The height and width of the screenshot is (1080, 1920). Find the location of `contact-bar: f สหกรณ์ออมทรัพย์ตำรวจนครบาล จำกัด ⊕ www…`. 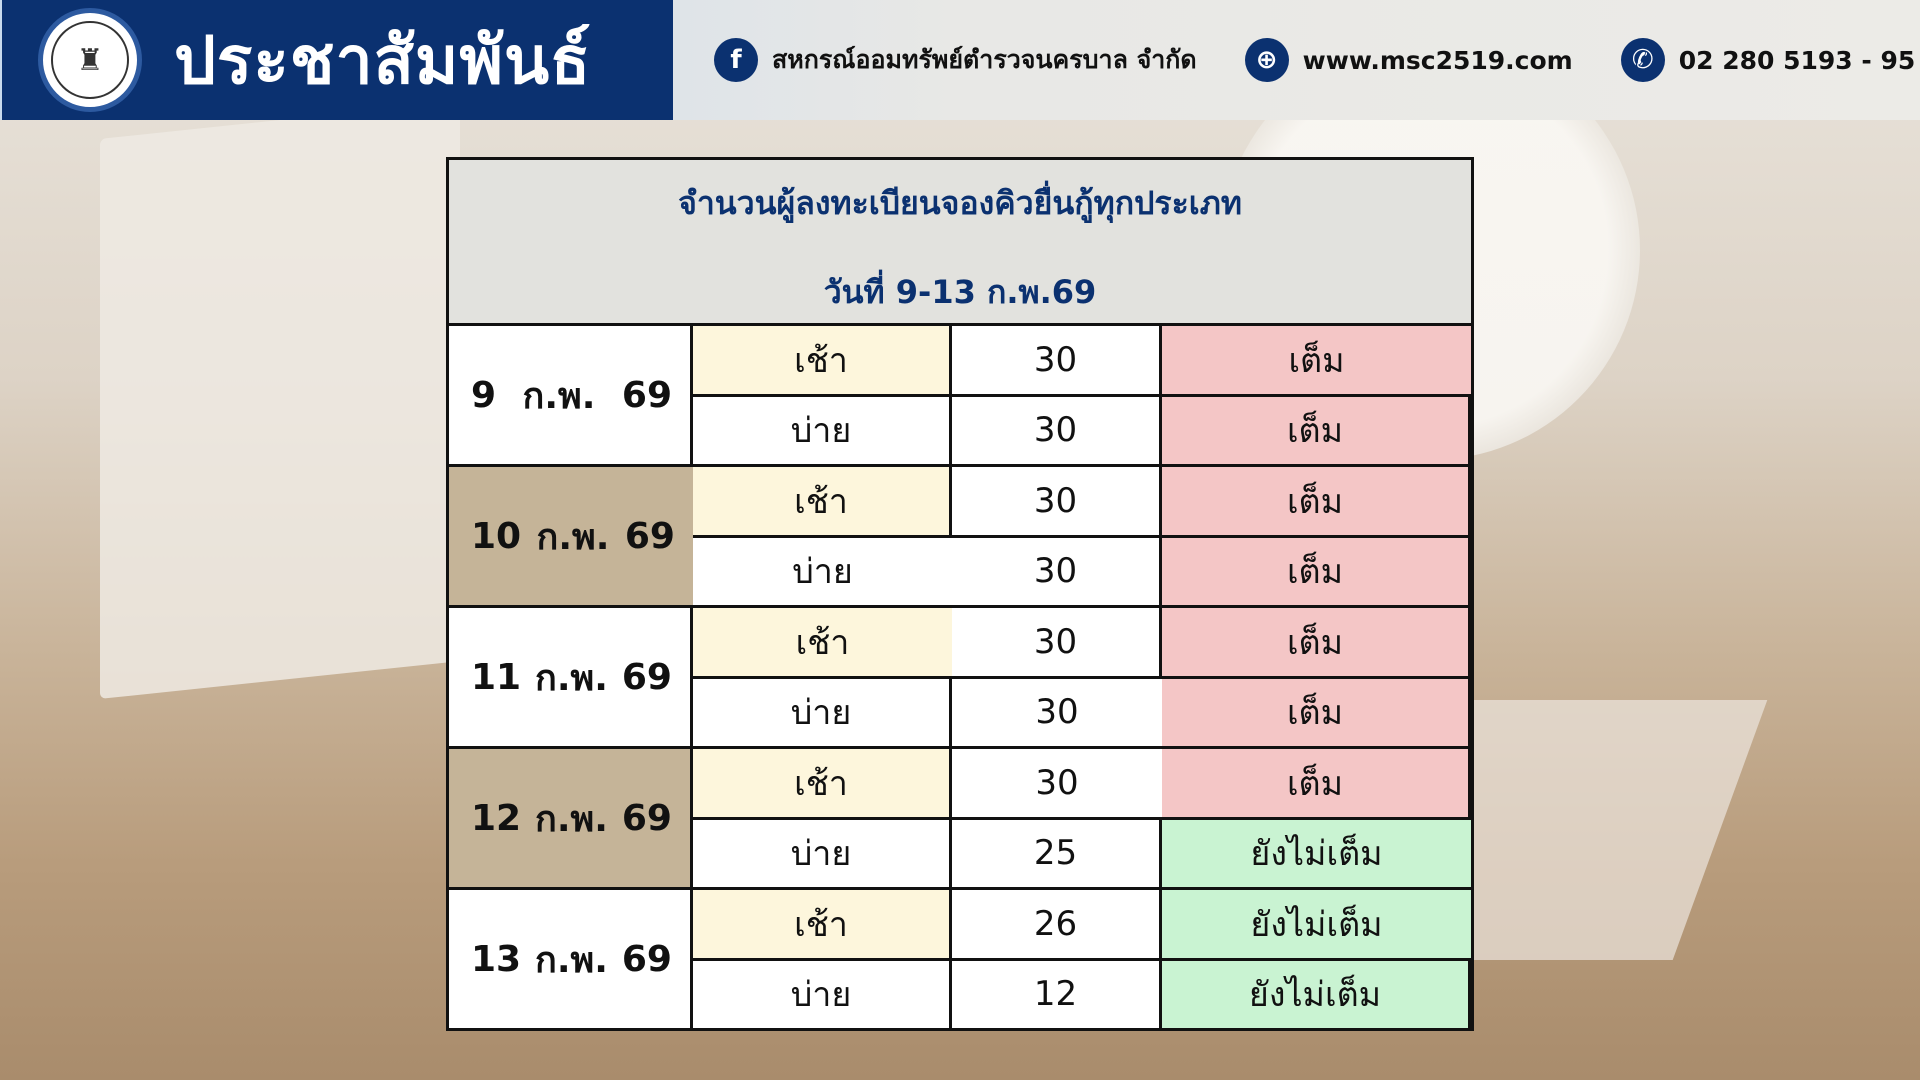

contact-bar: f สหกรณ์ออมทรัพย์ตำรวจนครบาล จำกัด ⊕ www… is located at coordinates (1314, 60).